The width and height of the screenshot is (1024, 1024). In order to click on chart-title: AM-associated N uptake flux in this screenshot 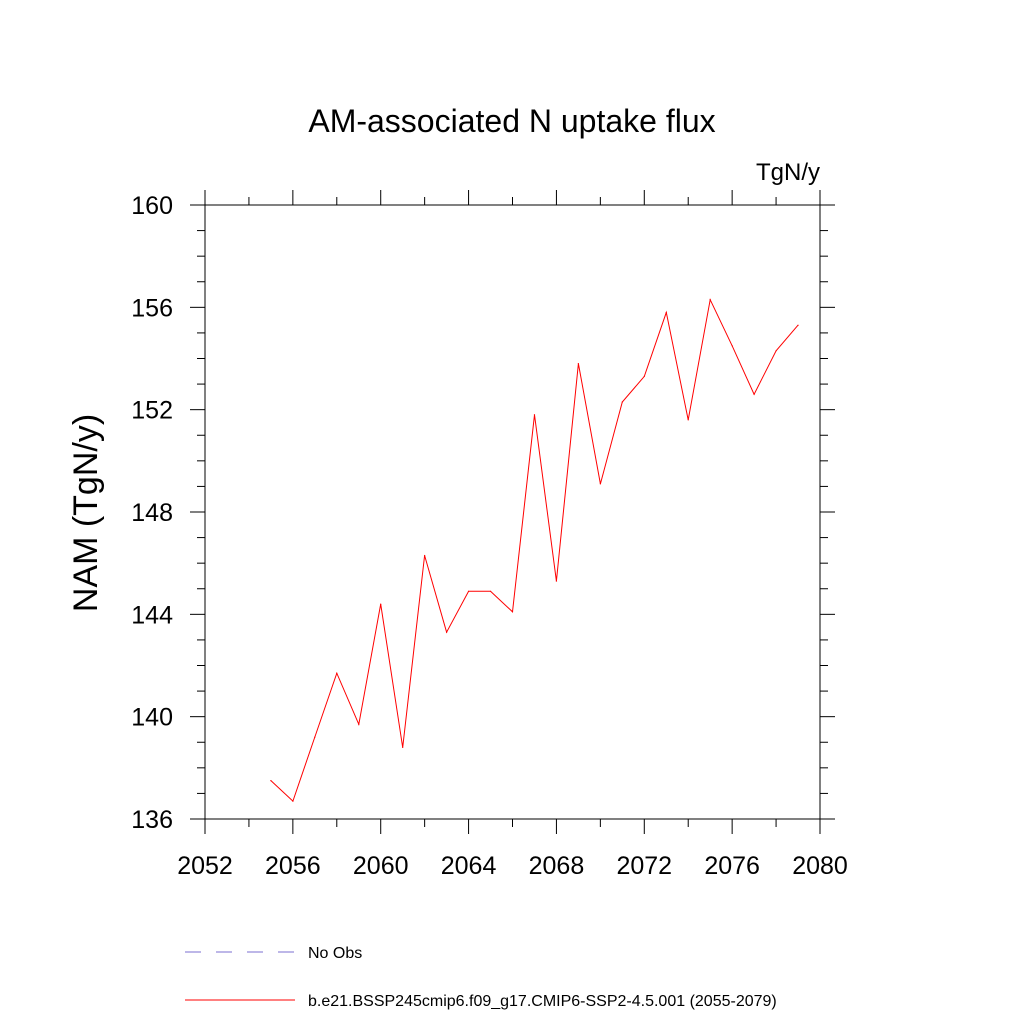, I will do `click(511, 121)`.